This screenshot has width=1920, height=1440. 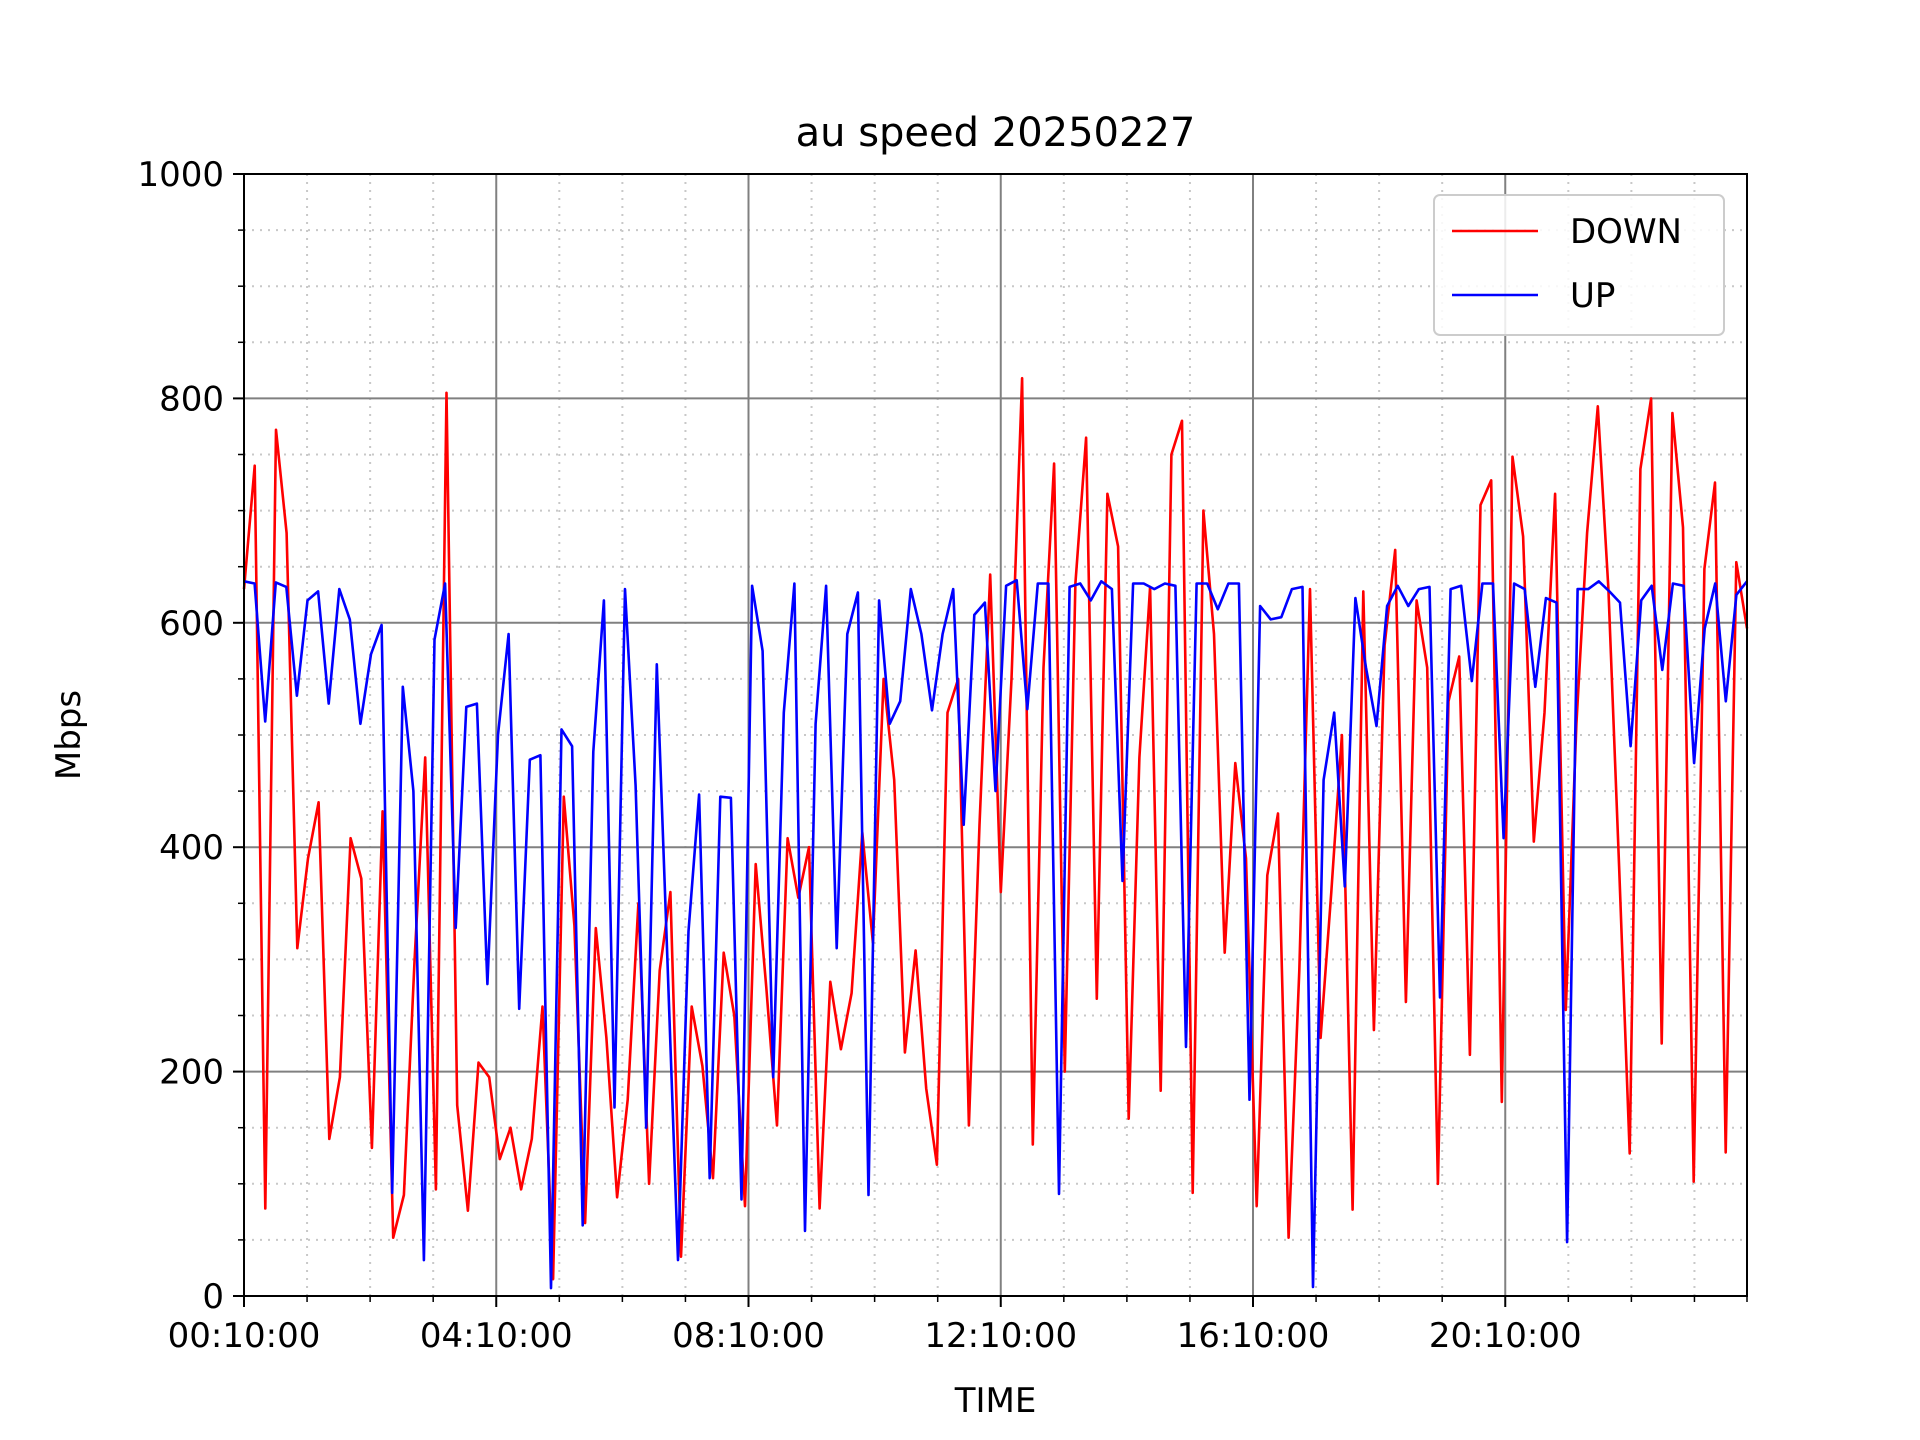 What do you see at coordinates (1253, 1336) in the screenshot?
I see `x-tick-label: 16:10:00` at bounding box center [1253, 1336].